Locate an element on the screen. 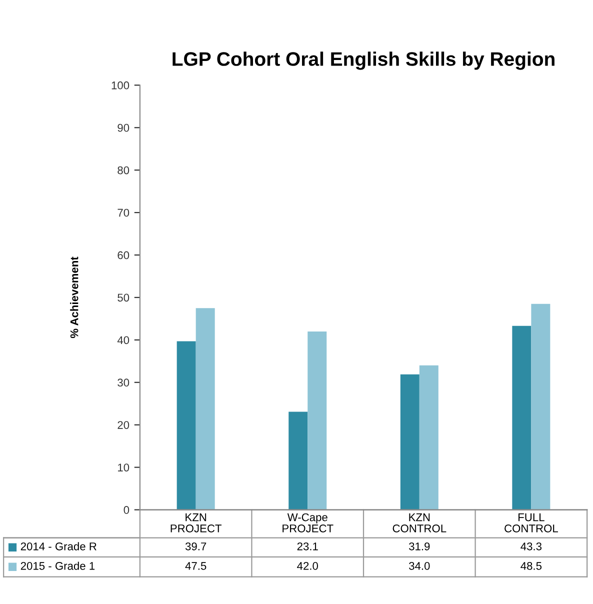 This screenshot has width=593, height=604. x-tick-label: KZN PROJECT is located at coordinates (196, 522).